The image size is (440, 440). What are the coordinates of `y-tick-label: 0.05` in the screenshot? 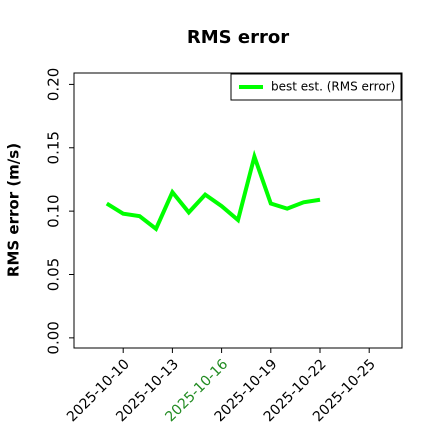 It's located at (54, 274).